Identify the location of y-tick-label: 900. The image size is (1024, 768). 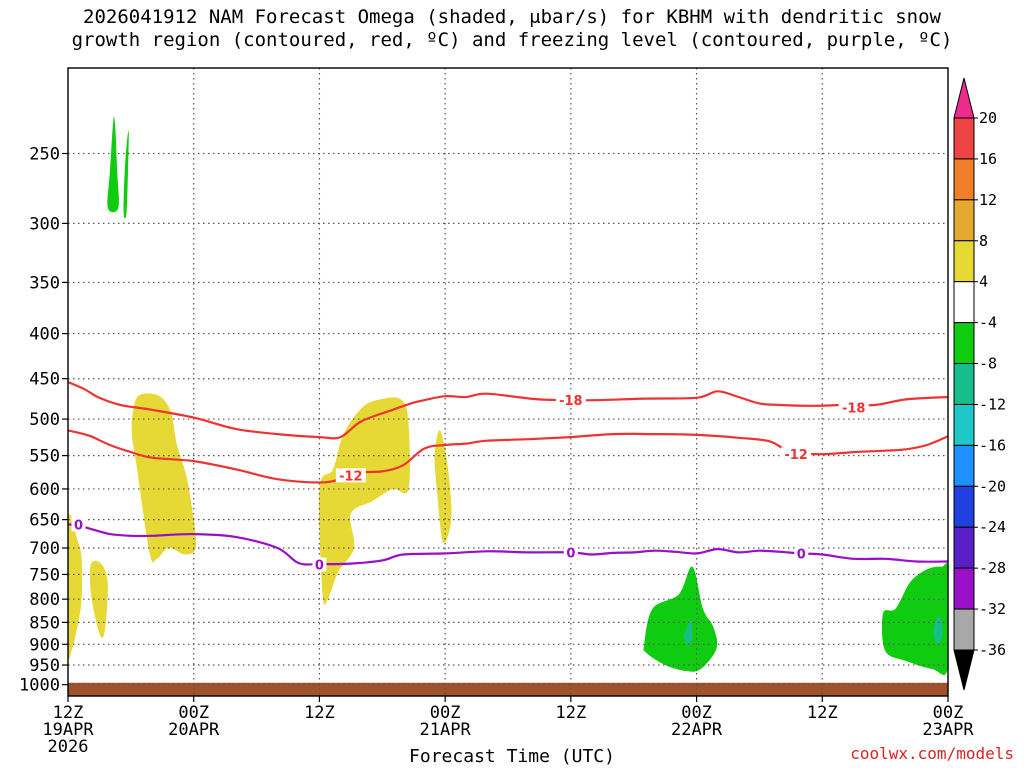
(44, 645).